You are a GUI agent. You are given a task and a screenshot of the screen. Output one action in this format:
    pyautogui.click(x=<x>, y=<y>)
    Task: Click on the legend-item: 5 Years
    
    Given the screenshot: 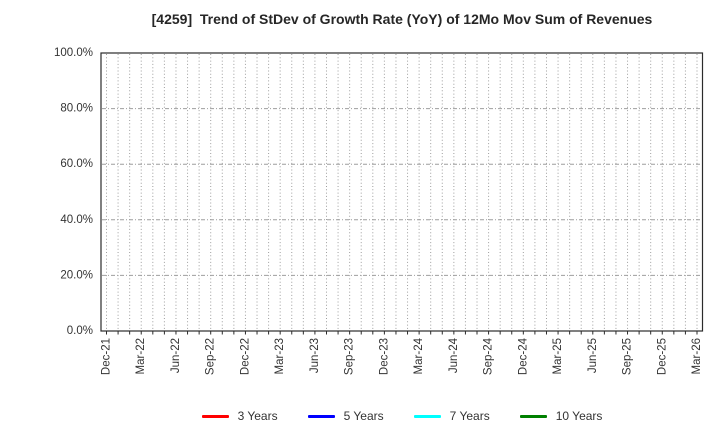 What is the action you would take?
    pyautogui.click(x=345, y=416)
    